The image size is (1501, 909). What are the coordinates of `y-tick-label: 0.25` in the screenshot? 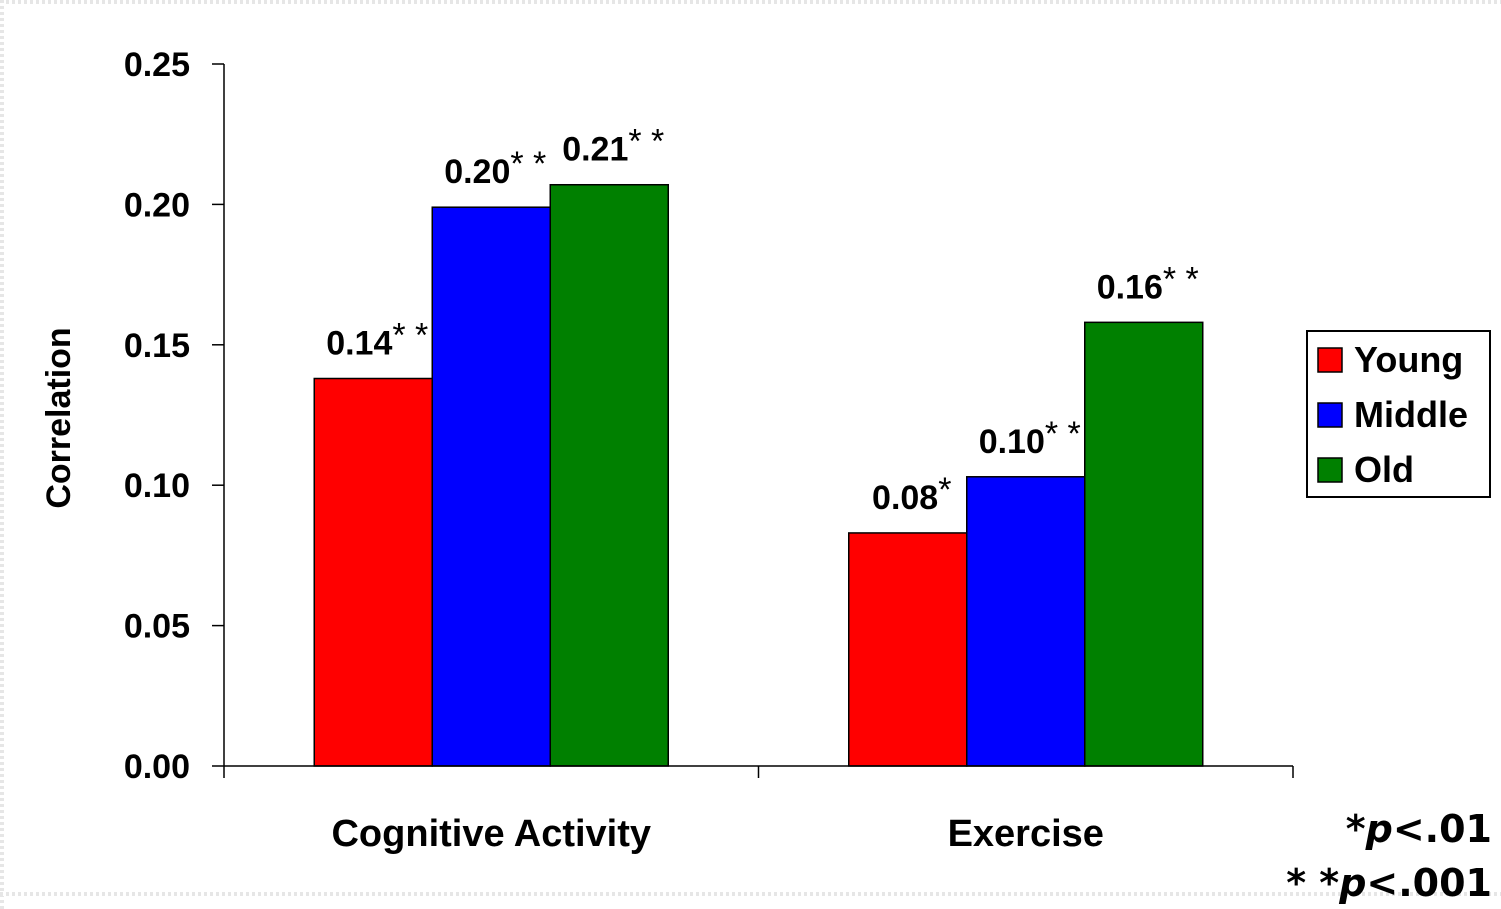 It's located at (157, 65).